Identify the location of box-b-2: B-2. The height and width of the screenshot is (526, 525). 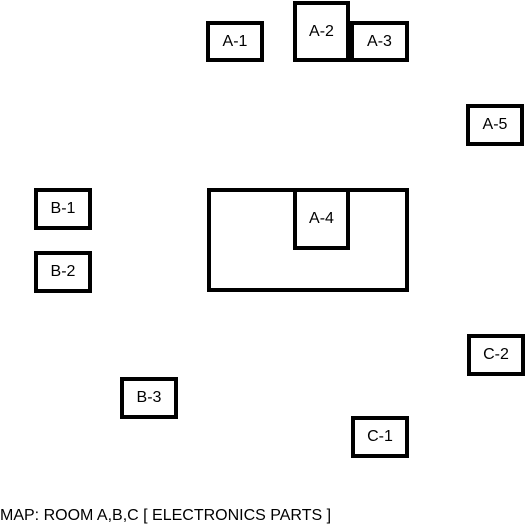
(63, 272).